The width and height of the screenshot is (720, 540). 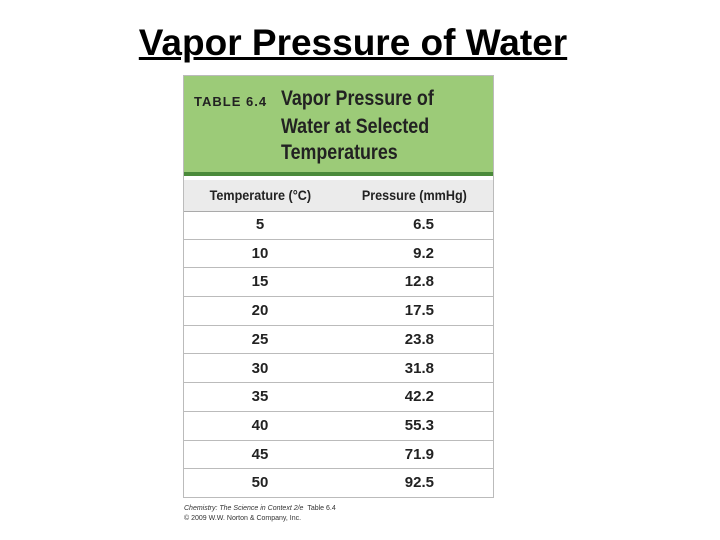 I want to click on pressure-cell: 31.8, so click(x=419, y=368).